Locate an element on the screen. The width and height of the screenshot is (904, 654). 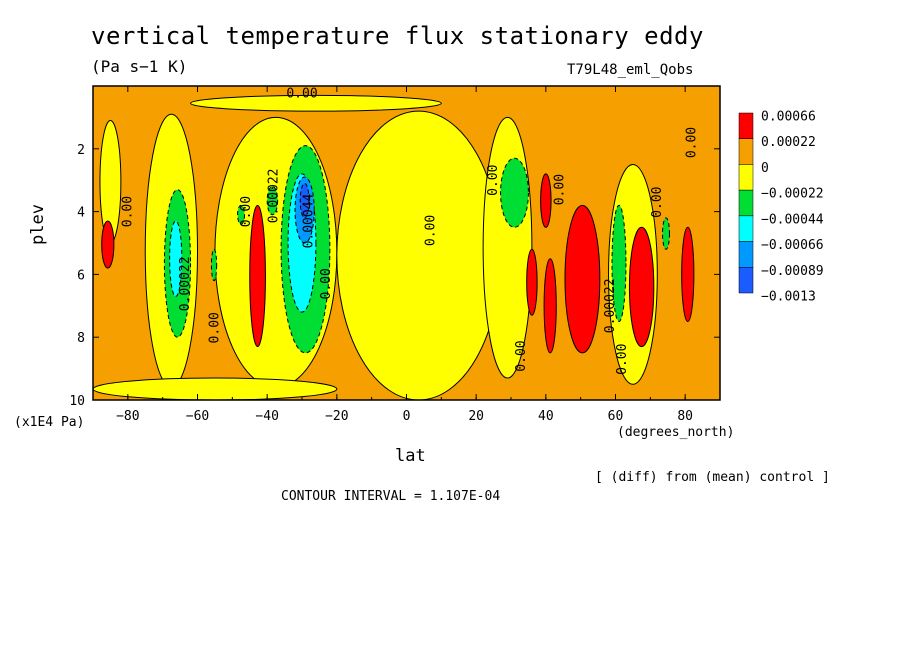
contour-label-14: 0.00 is located at coordinates (657, 202).